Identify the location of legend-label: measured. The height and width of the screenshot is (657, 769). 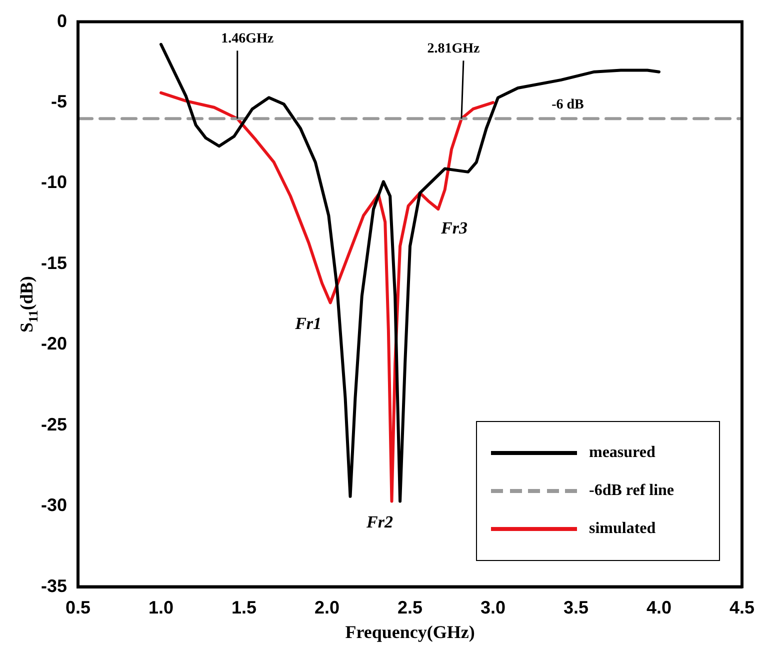
(622, 453).